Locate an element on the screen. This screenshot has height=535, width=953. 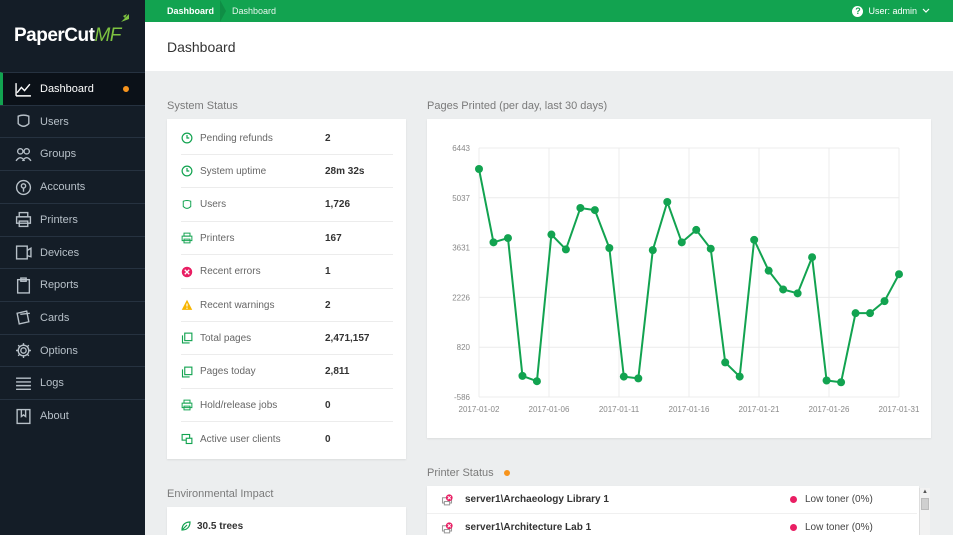
status-label: Recent errors is located at coordinates (230, 272).